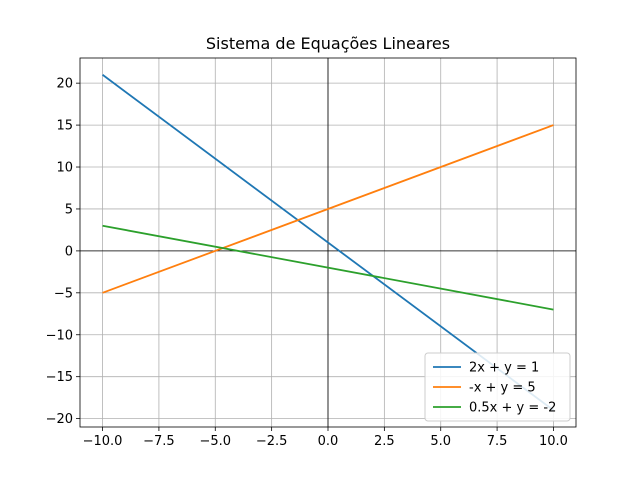  Describe the element at coordinates (159, 441) in the screenshot. I see `x-tick-label: −7.5` at that location.